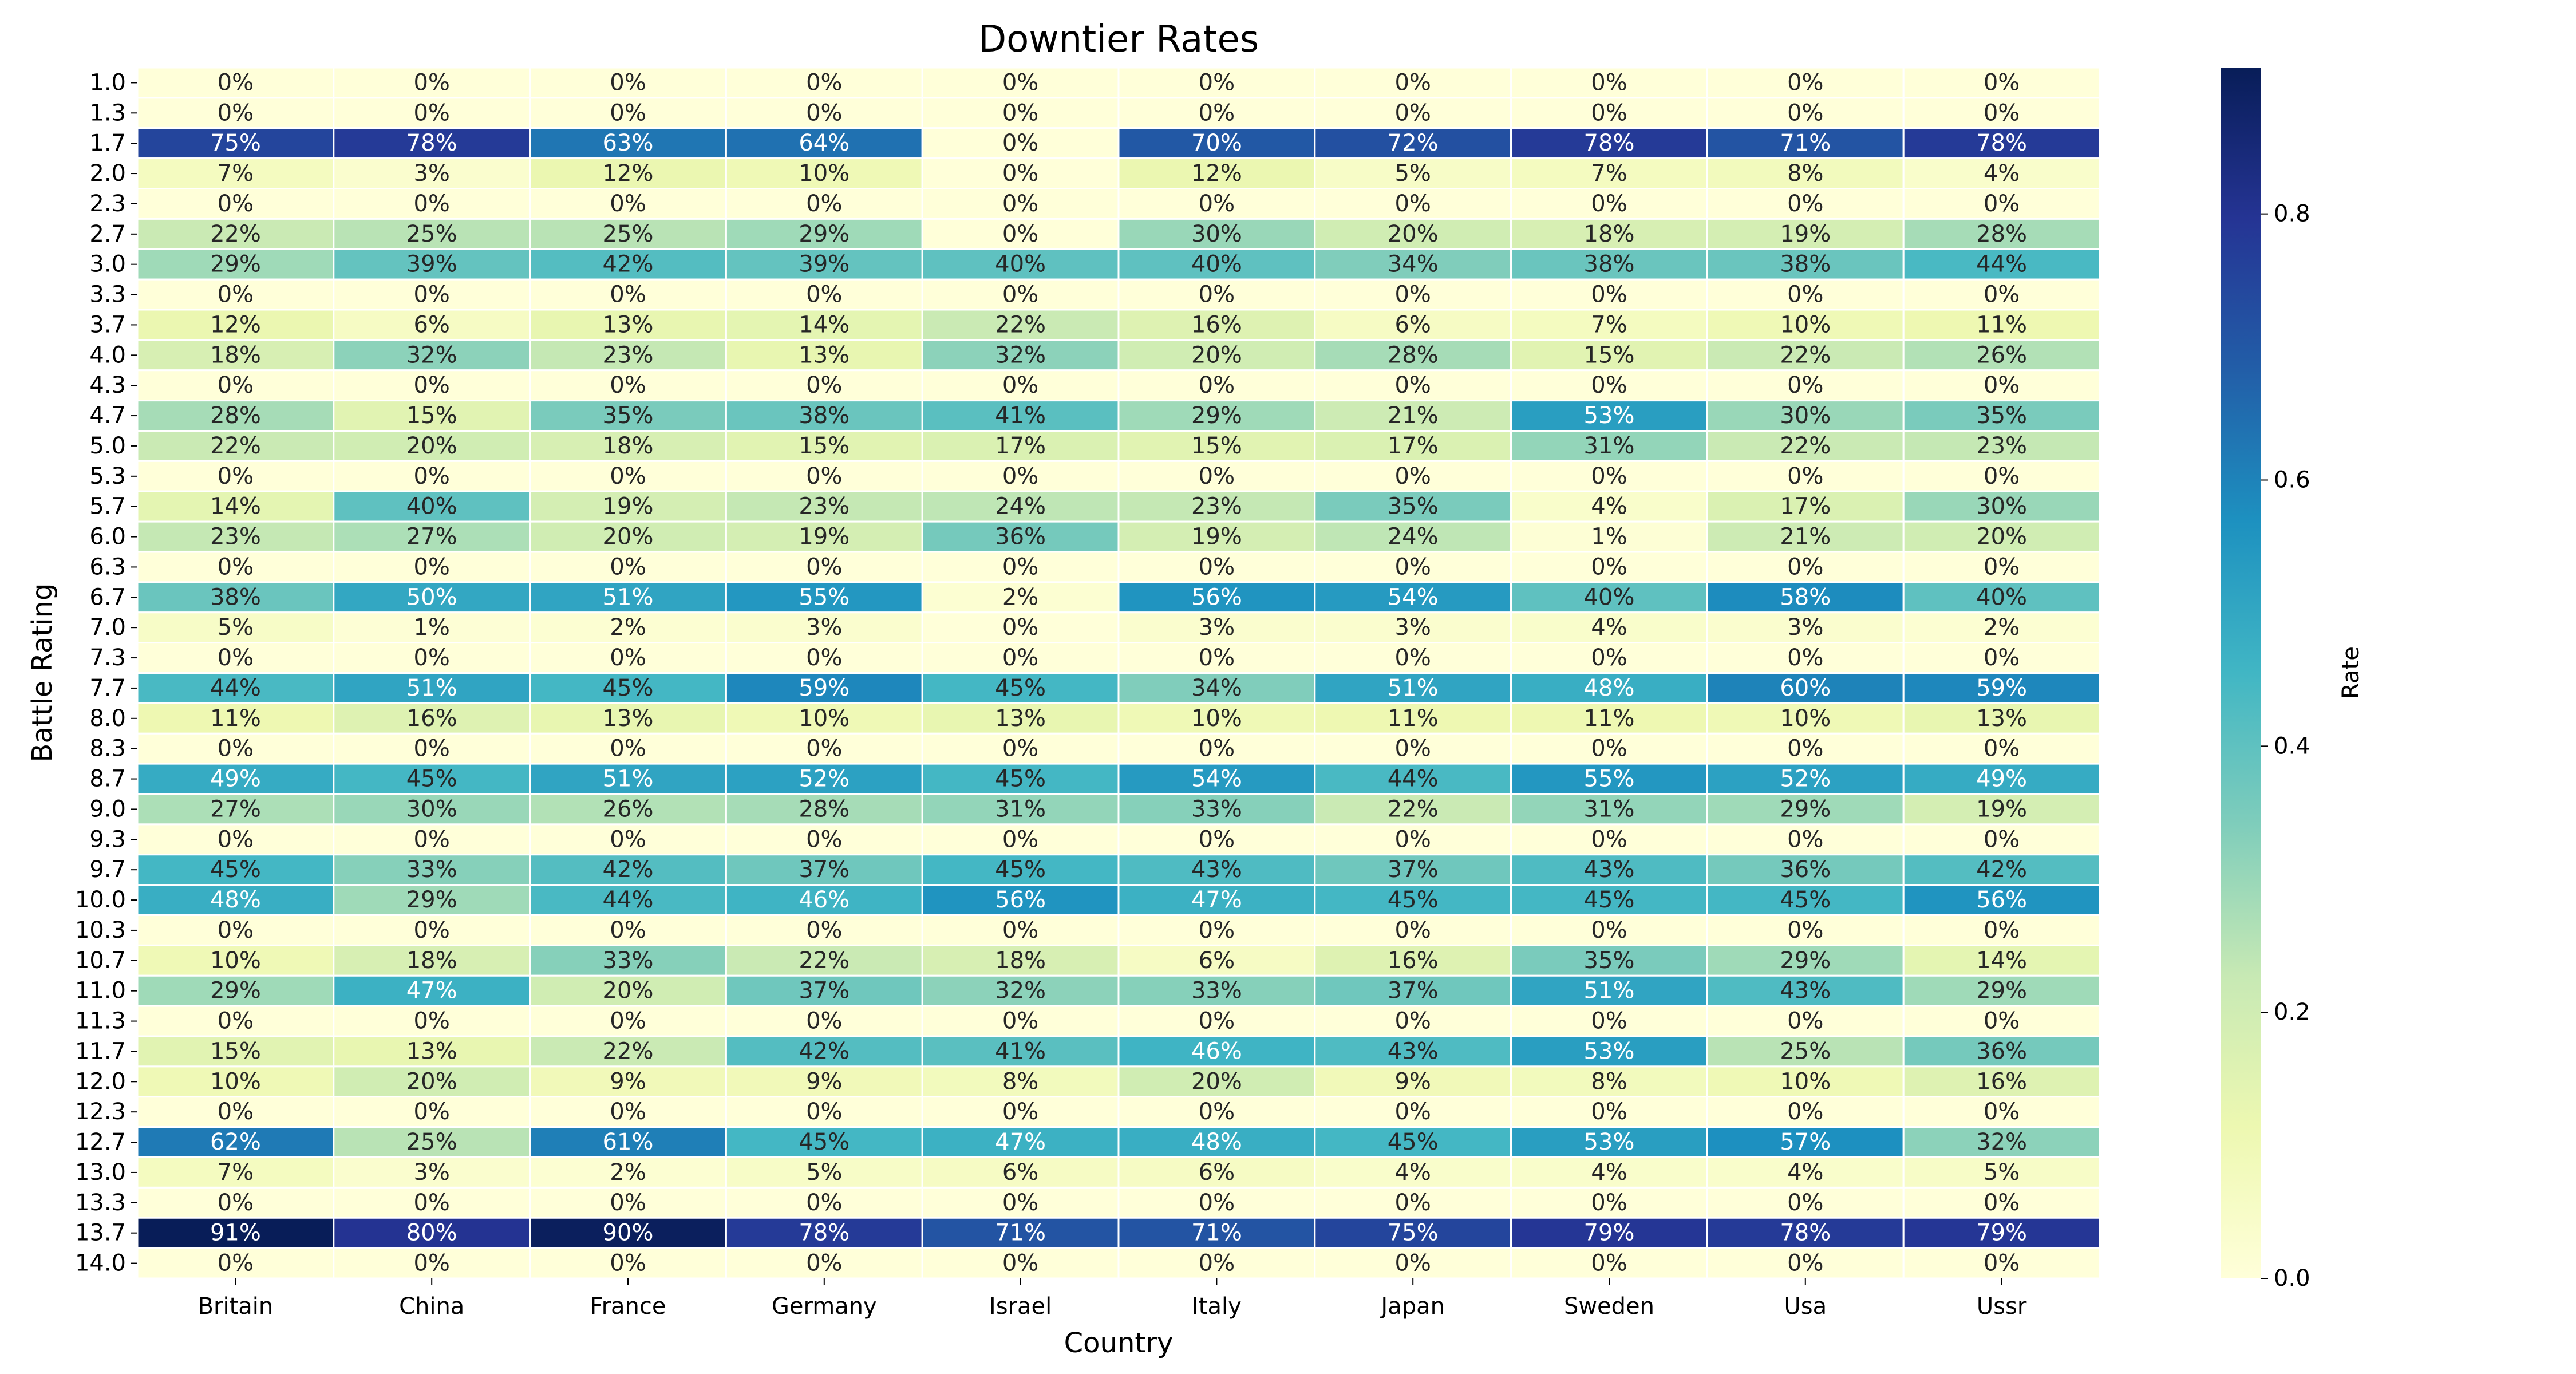 The height and width of the screenshot is (1374, 2576). What do you see at coordinates (1805, 597) in the screenshot?
I see `cell-value-label: 58%` at bounding box center [1805, 597].